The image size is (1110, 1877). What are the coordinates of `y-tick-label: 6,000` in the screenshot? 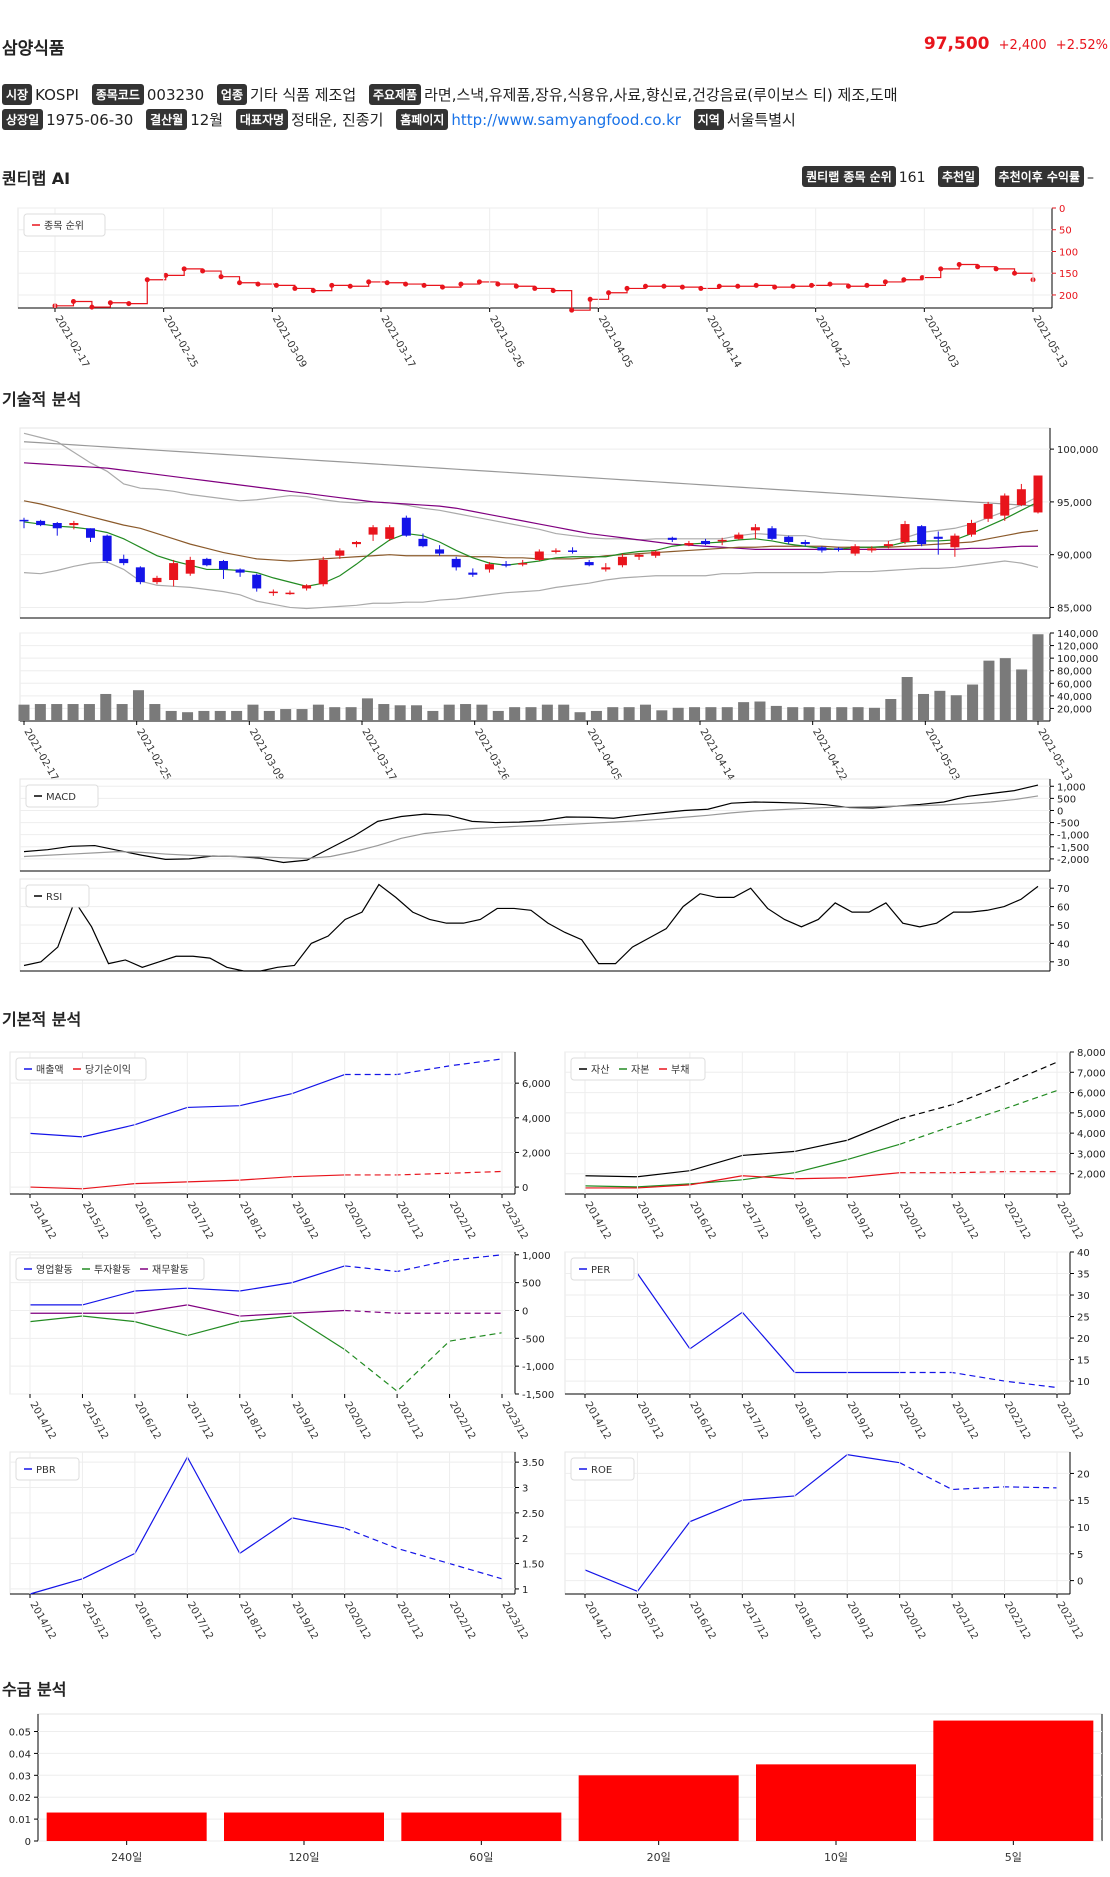 It's located at (1091, 1094).